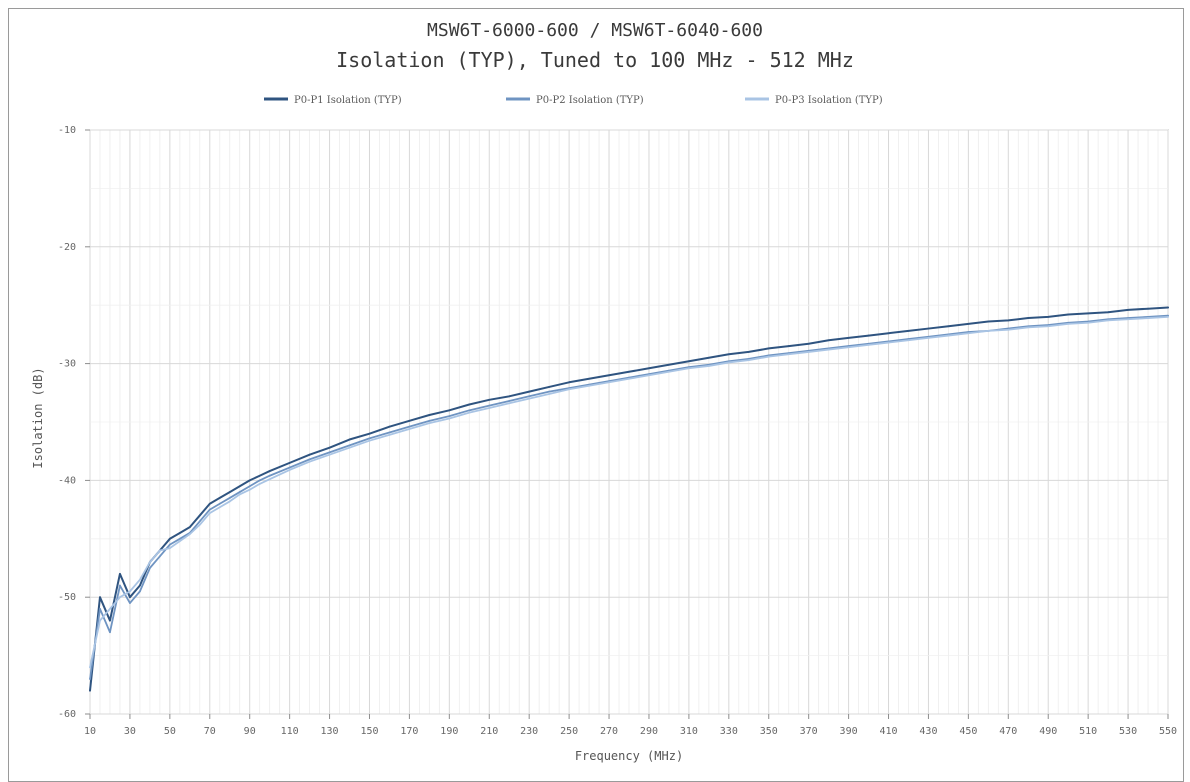  Describe the element at coordinates (1128, 731) in the screenshot. I see `x-tick-label-530: 530` at that location.